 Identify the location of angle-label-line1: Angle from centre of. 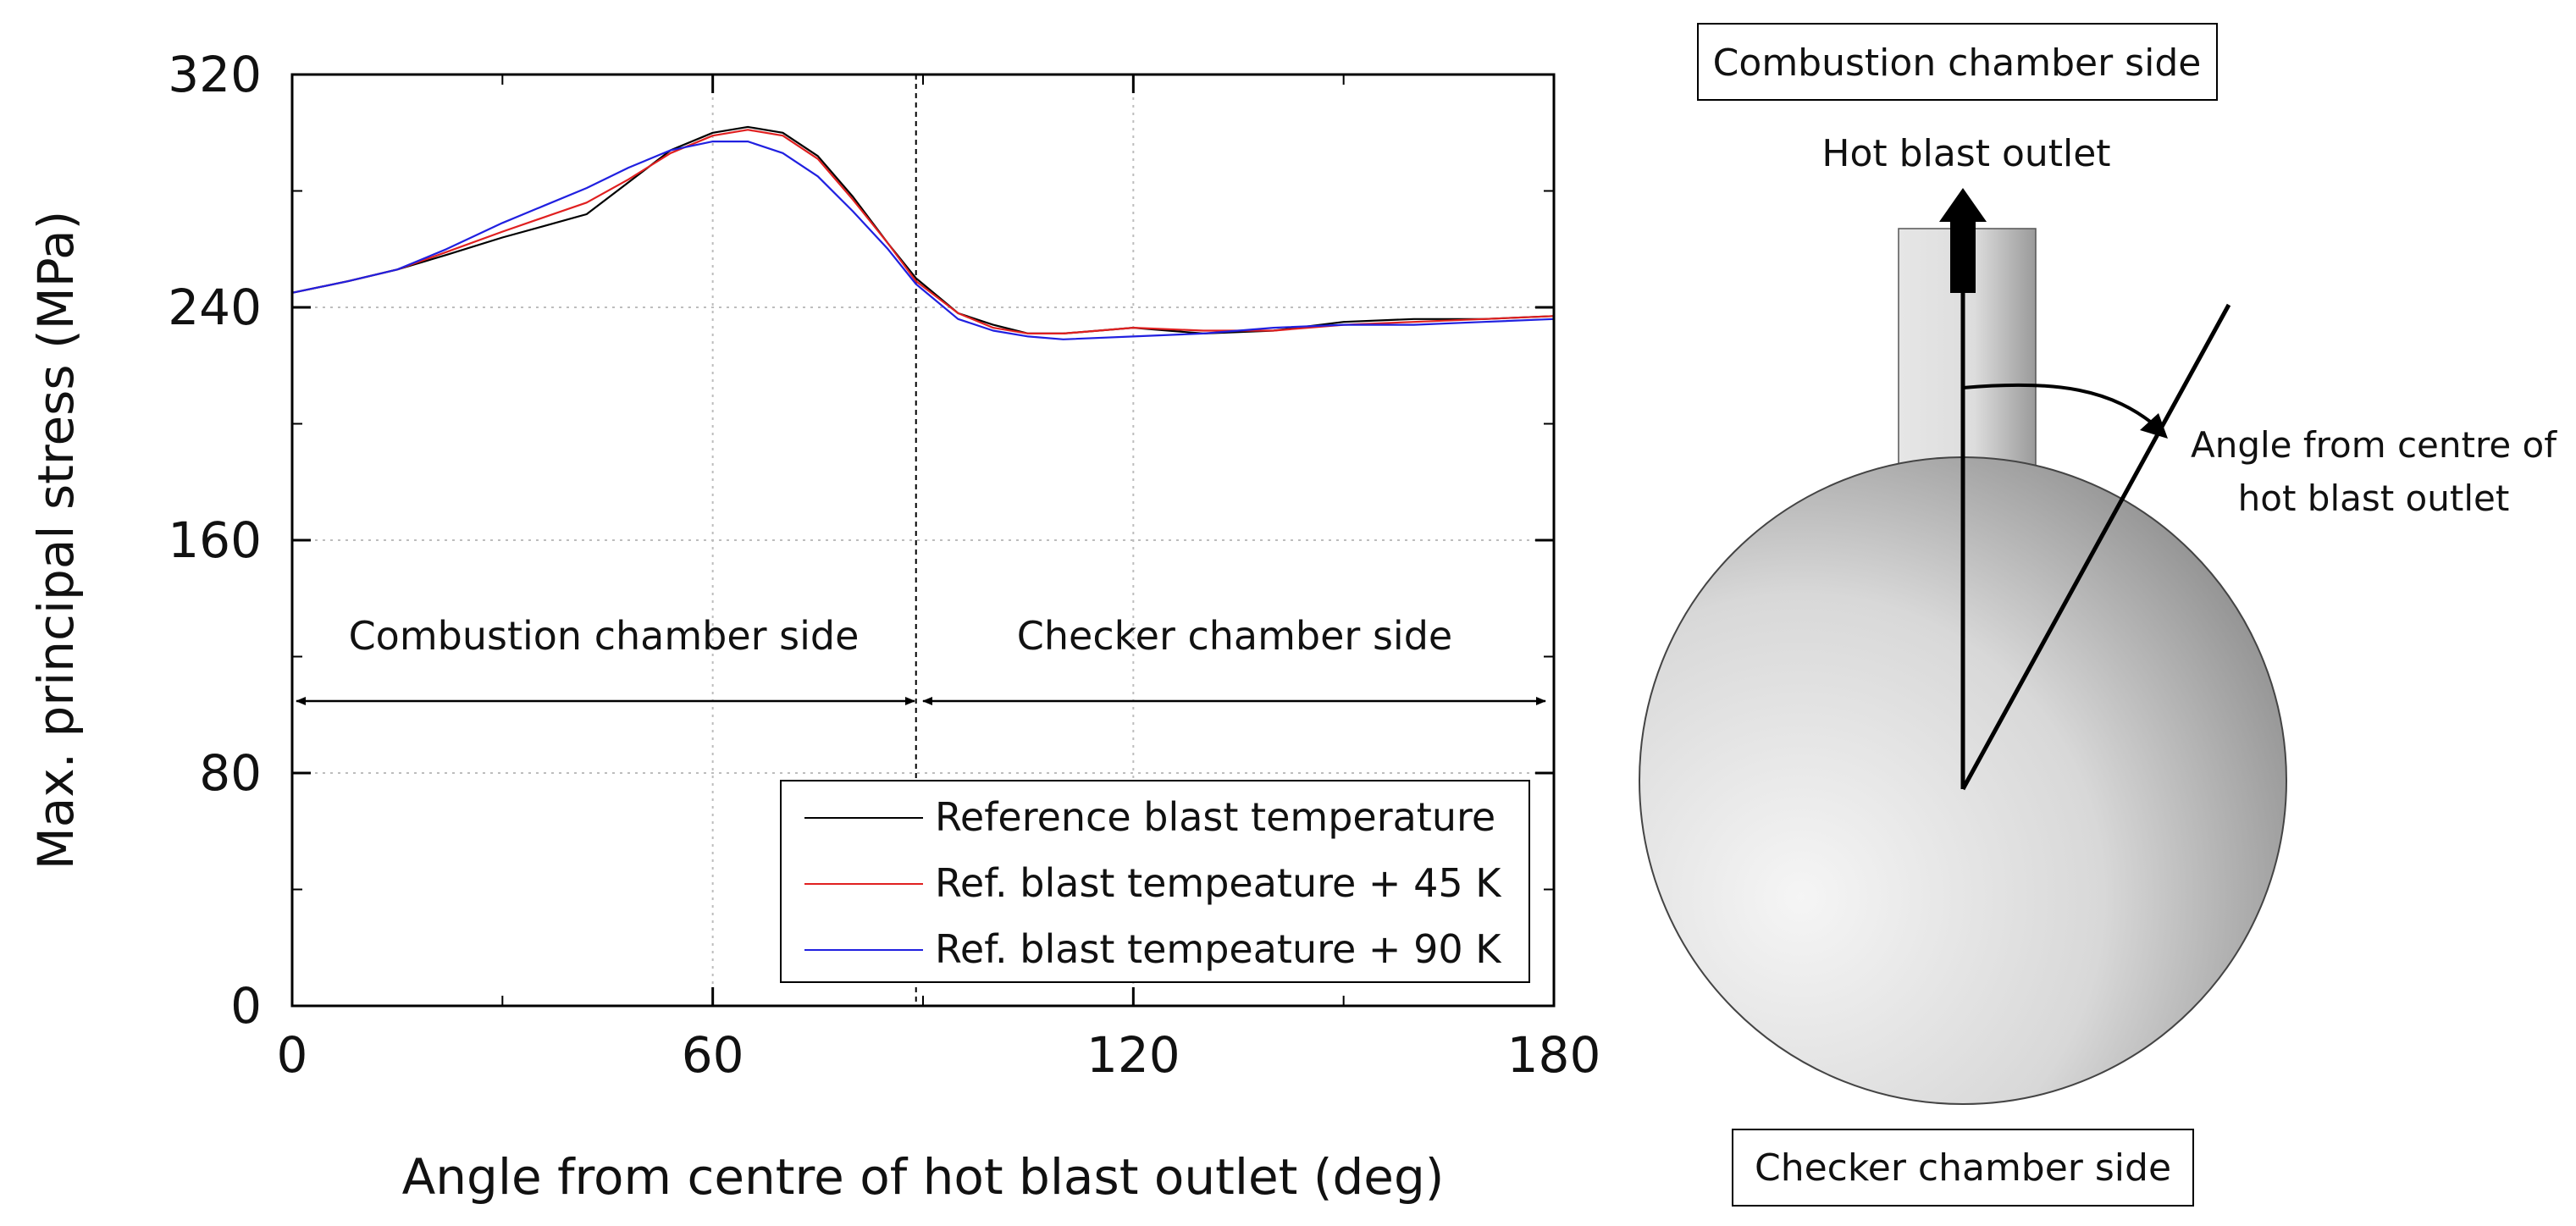
(2374, 445).